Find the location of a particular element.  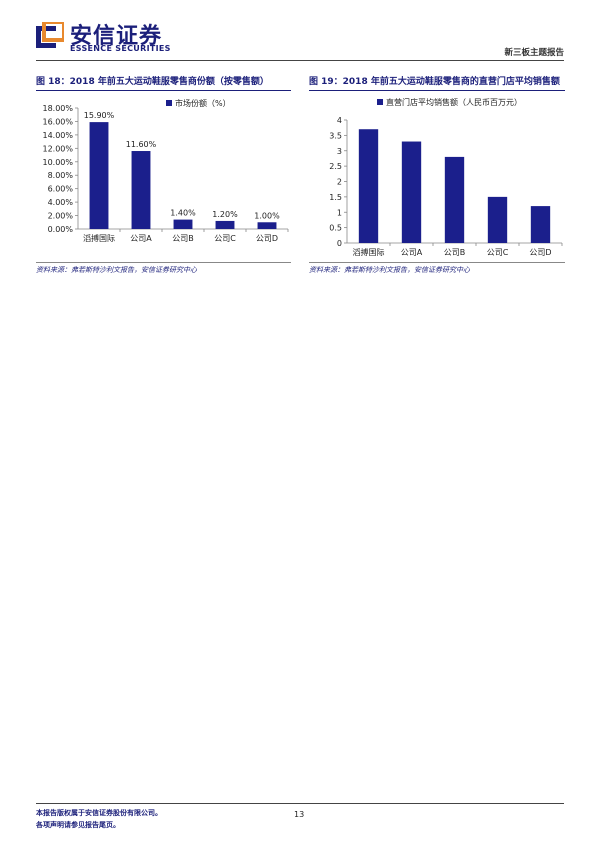

company-name: 安信证券 is located at coordinates (116, 36).